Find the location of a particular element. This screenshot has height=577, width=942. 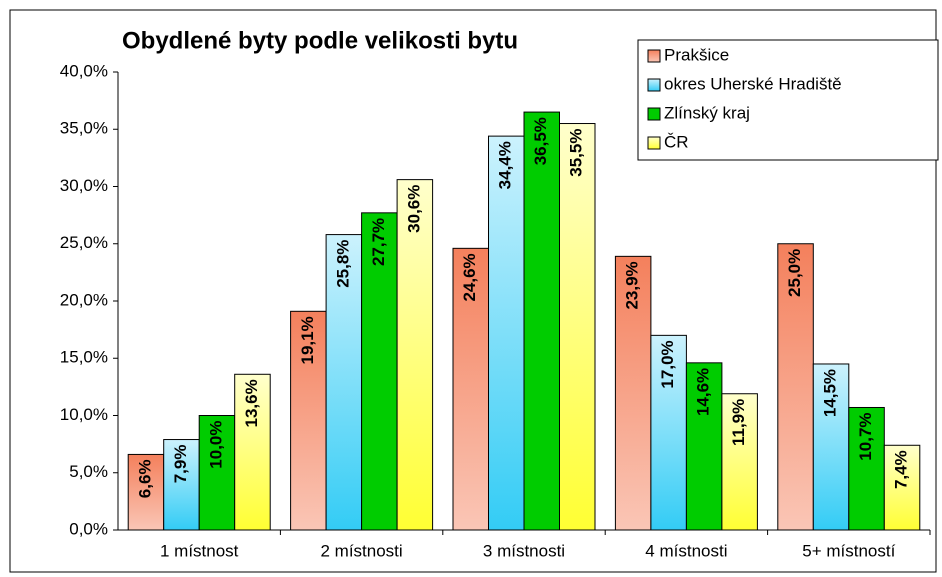

y-tick-label: 25,0% is located at coordinates (84, 242).